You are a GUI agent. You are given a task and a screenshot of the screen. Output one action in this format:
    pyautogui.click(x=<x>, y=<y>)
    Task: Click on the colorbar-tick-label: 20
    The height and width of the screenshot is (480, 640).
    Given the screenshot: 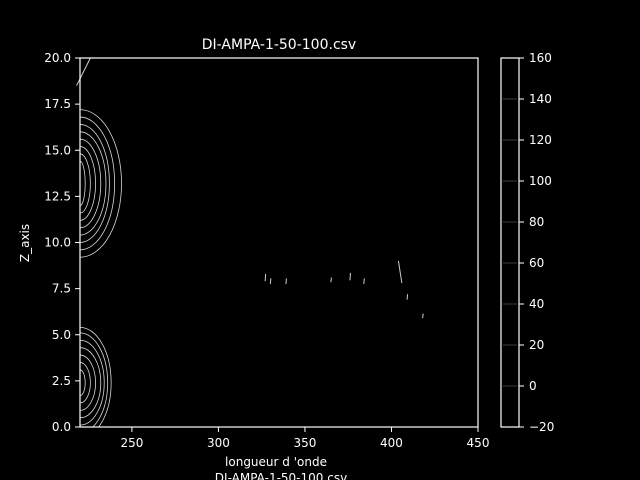 What is the action you would take?
    pyautogui.click(x=536, y=345)
    